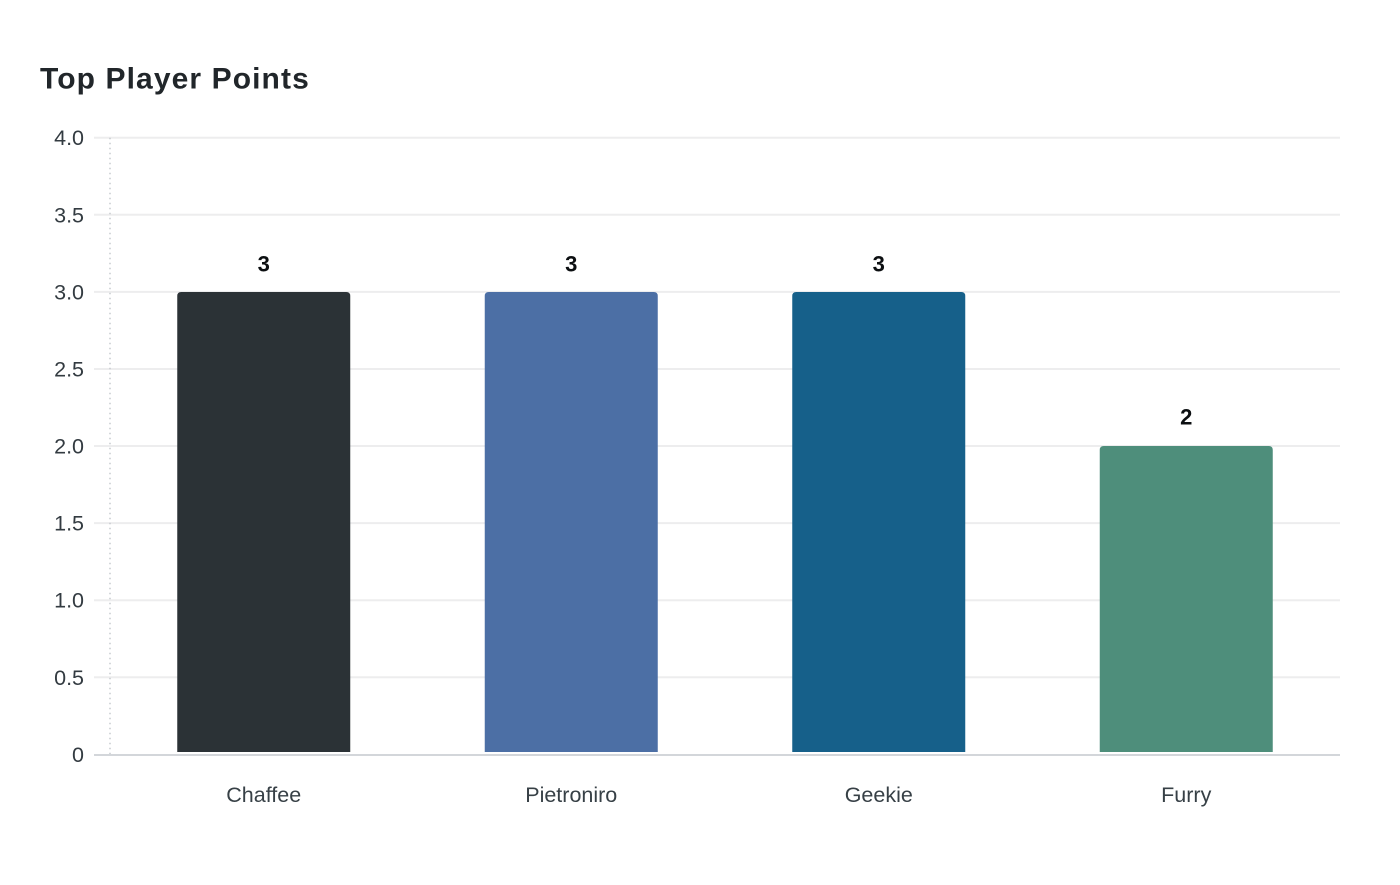 This screenshot has height=885, width=1400. I want to click on svg-text: Geekie, so click(879, 795).